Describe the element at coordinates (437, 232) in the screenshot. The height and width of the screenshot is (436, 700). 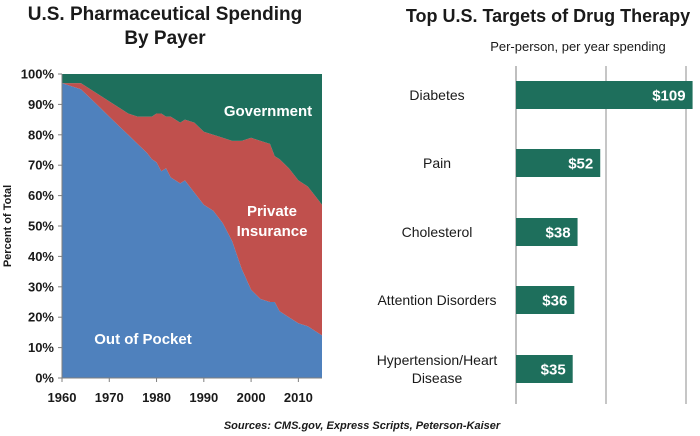
I see `category-label: Cholesterol` at that location.